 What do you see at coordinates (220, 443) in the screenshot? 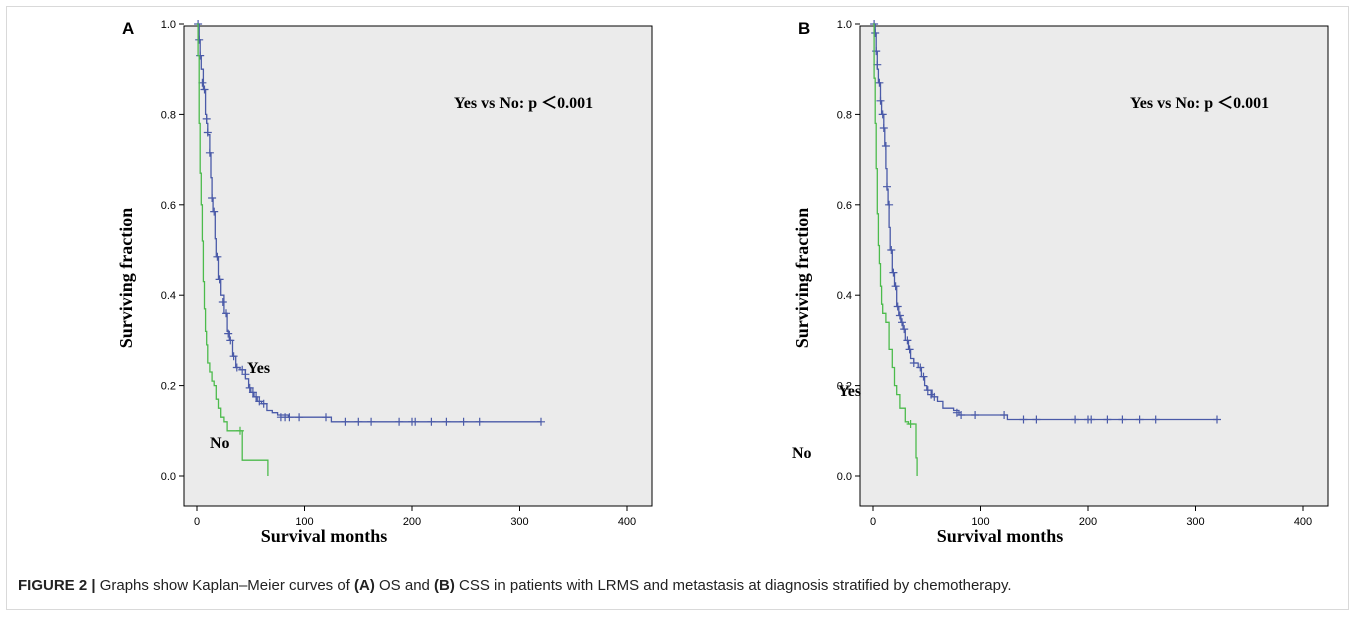
I see `series-label-no: No` at bounding box center [220, 443].